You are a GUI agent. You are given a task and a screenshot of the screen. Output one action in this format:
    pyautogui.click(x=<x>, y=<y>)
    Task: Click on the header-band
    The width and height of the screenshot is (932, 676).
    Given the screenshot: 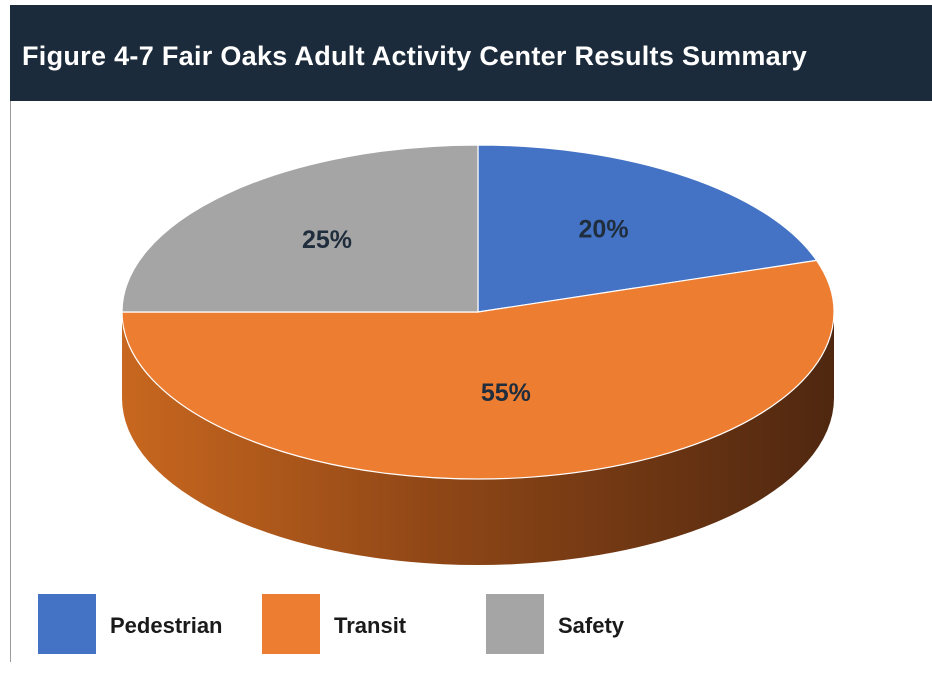 What is the action you would take?
    pyautogui.click(x=471, y=53)
    